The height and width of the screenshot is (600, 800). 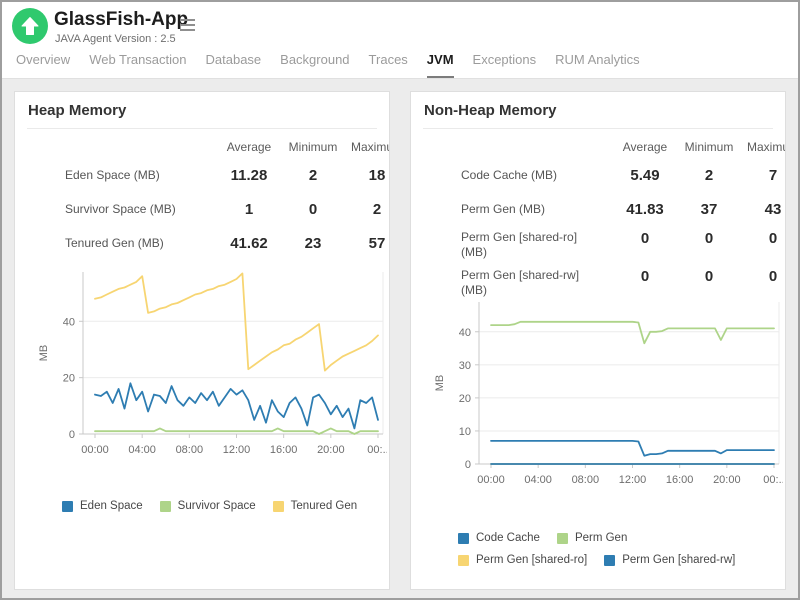 I want to click on metric-label: Perm Gen [shared-ro] (MB), so click(x=519, y=244).